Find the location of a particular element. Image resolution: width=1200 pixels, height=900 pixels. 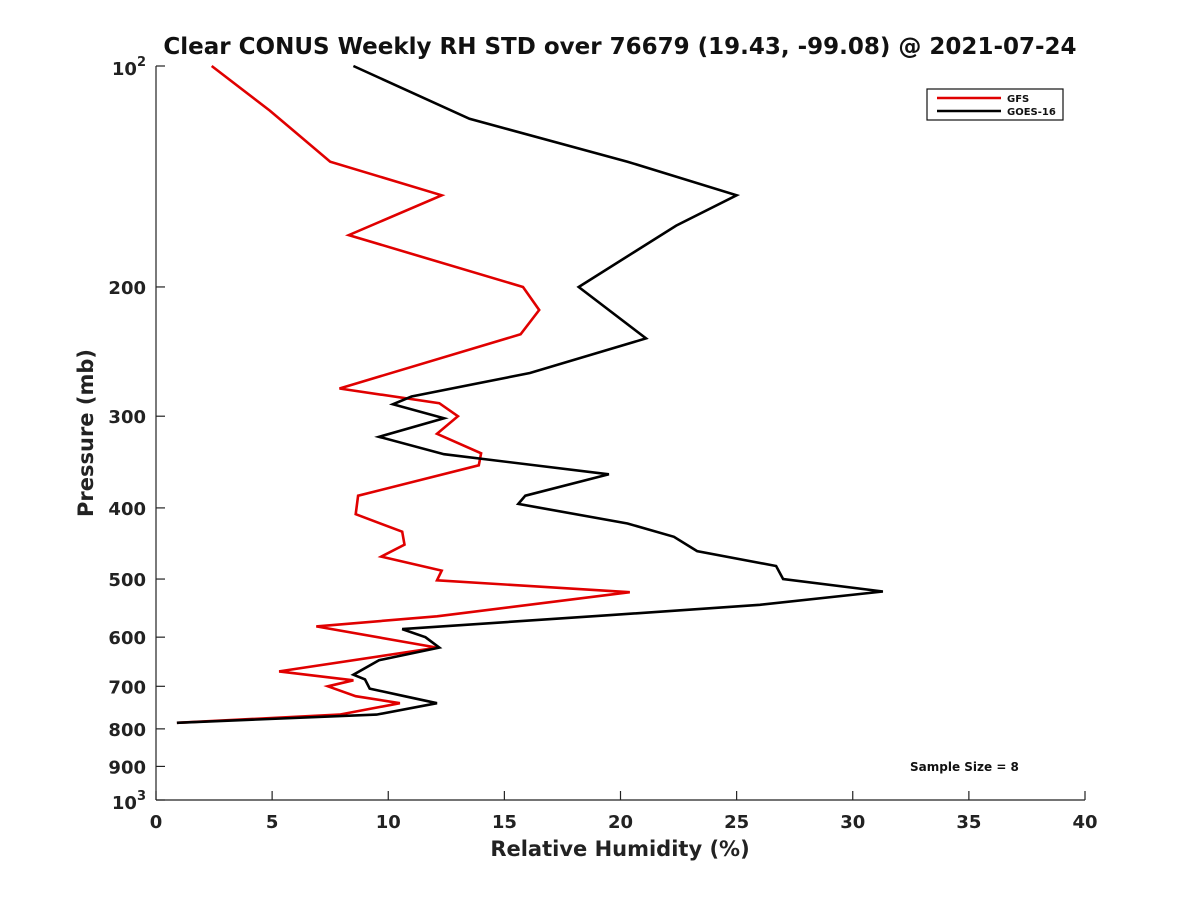

x-tick-label: 25 is located at coordinates (736, 822).